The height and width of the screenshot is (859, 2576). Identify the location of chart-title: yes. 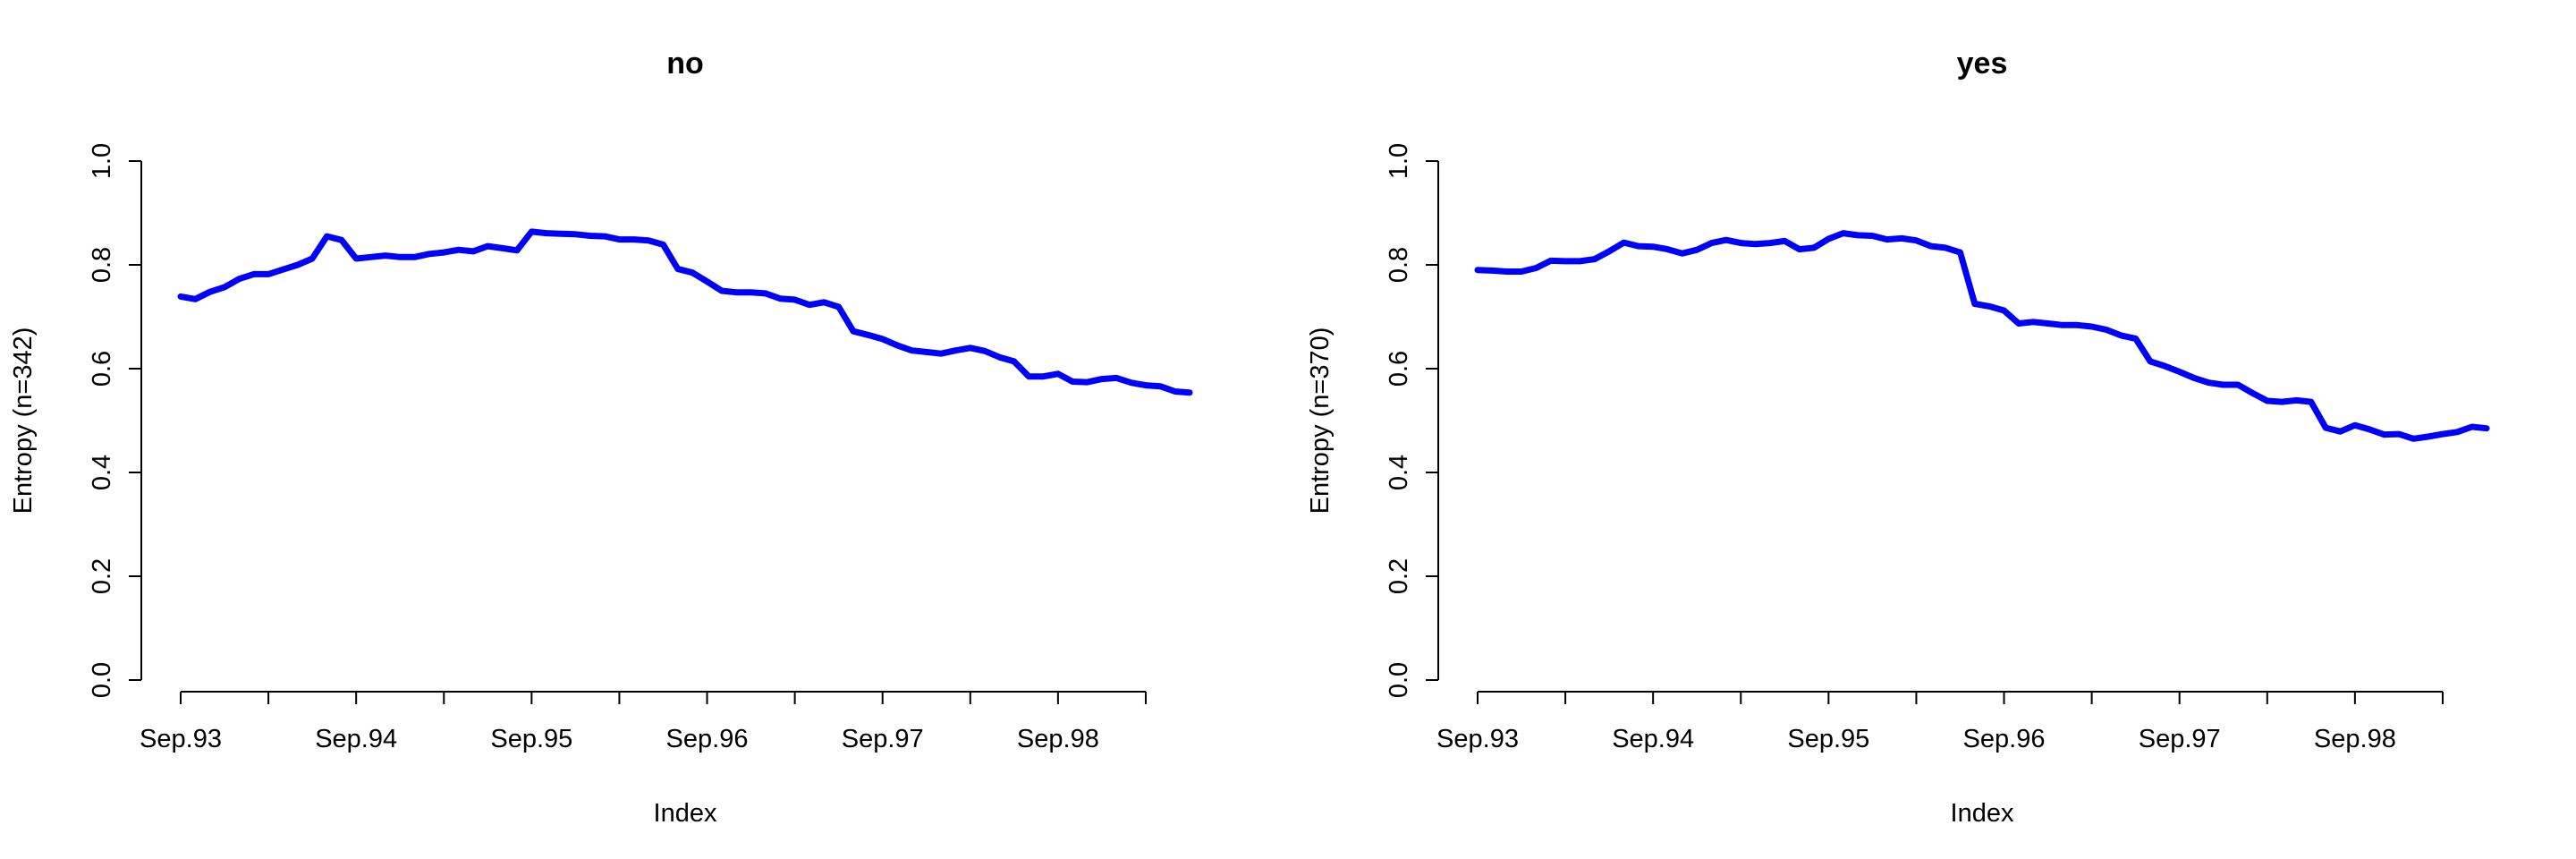
(1982, 64).